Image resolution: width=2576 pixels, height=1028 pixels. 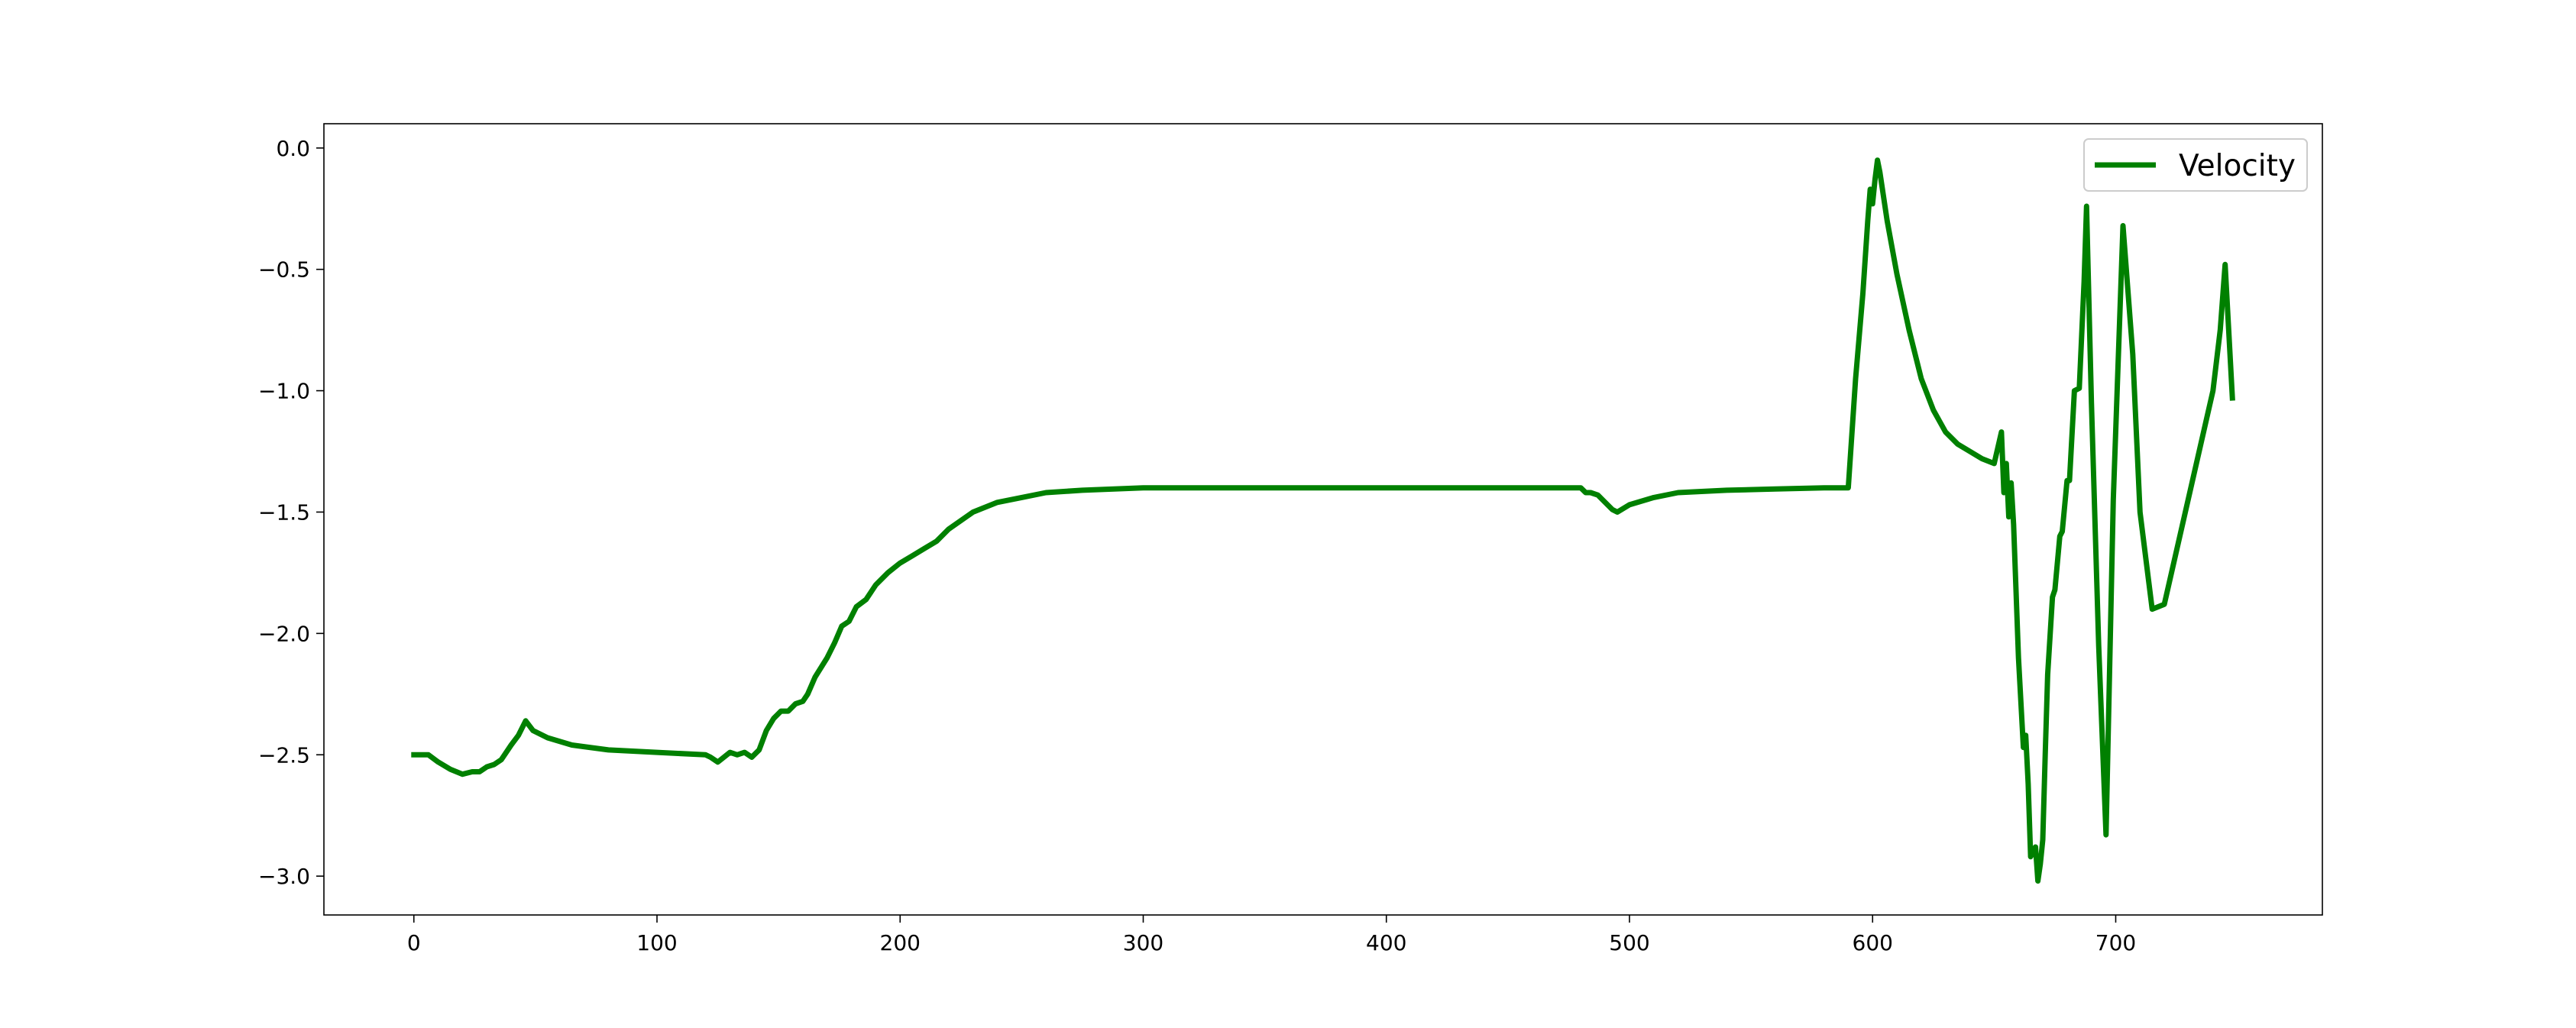 I want to click on x-tick-label: 500, so click(x=1629, y=942).